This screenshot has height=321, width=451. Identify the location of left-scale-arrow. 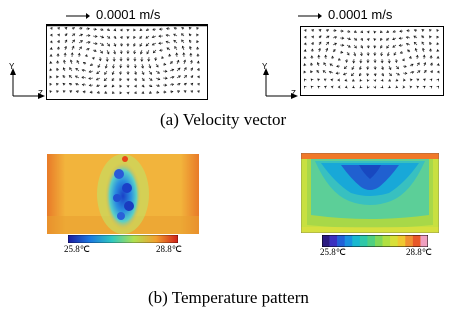
(78, 16).